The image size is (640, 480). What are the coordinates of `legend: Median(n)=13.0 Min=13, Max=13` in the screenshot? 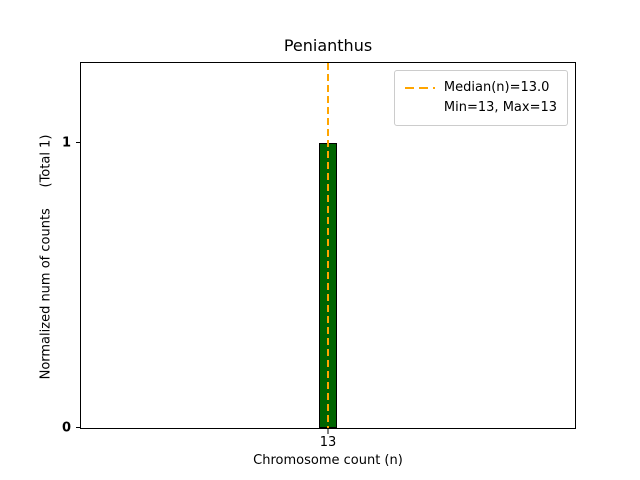 It's located at (480, 98).